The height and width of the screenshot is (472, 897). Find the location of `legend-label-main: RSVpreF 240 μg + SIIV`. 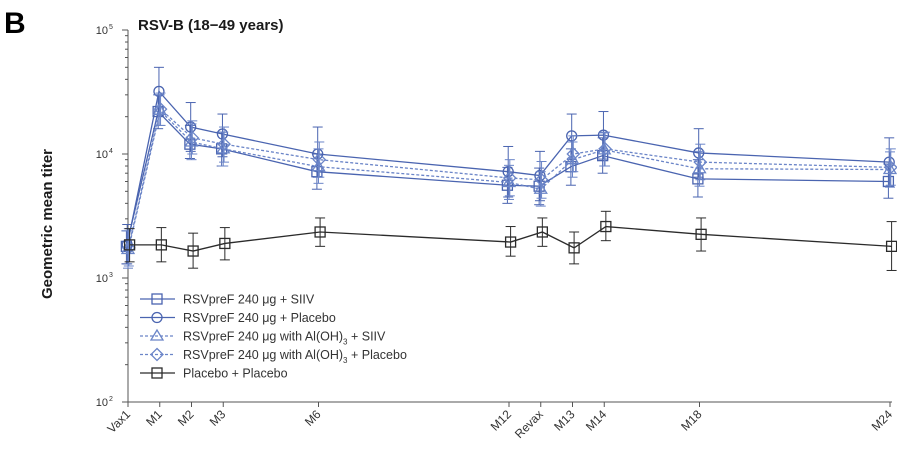

legend-label-main: RSVpreF 240 μg + SIIV is located at coordinates (249, 300).